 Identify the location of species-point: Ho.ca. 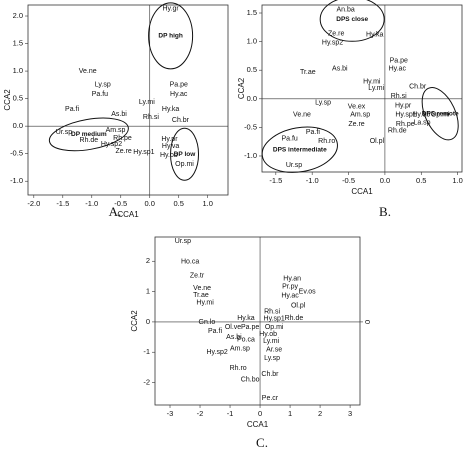
(190, 262).